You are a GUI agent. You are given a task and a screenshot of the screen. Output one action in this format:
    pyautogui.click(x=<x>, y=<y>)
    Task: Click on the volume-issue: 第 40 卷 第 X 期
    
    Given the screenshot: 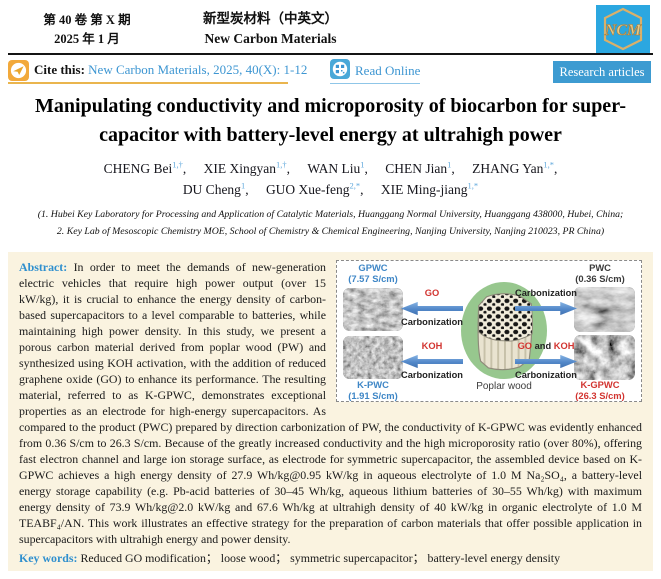 What is the action you would take?
    pyautogui.click(x=87, y=20)
    